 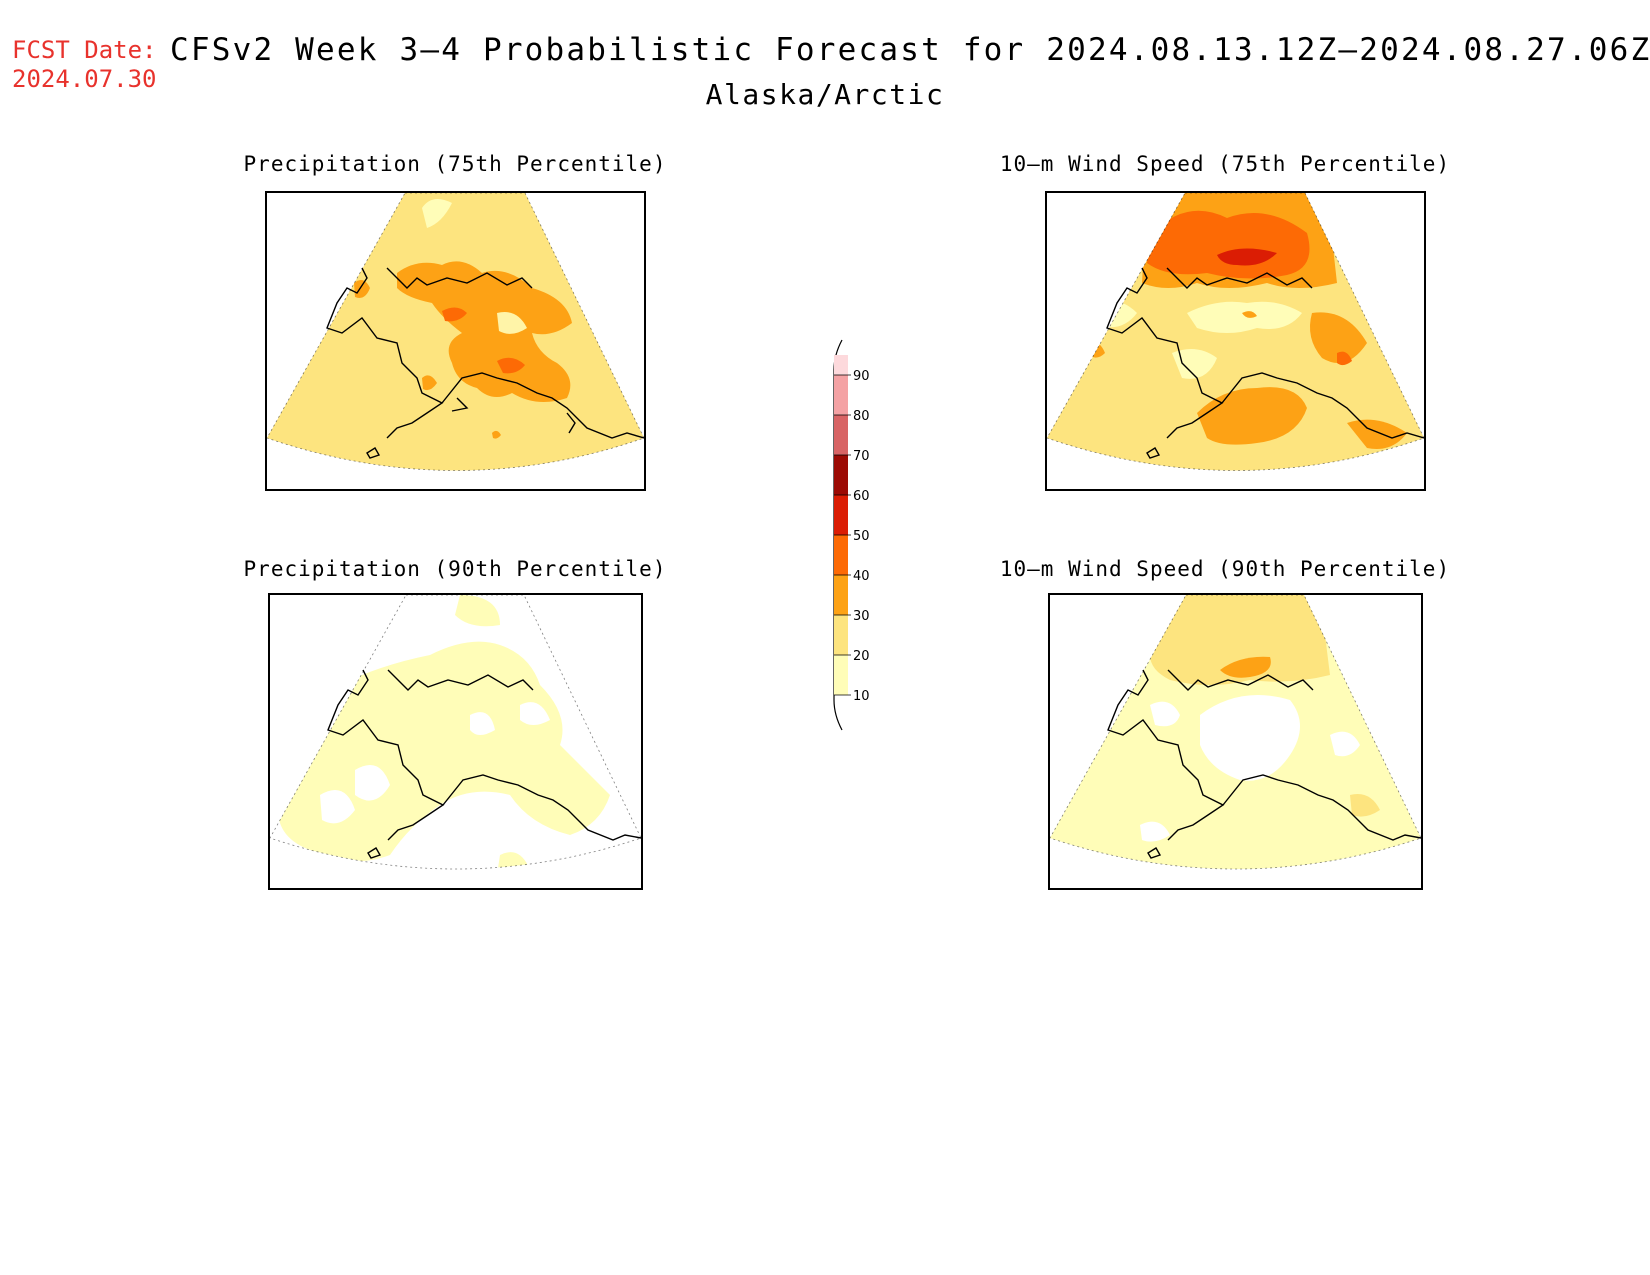 What do you see at coordinates (861, 656) in the screenshot?
I see `legend-label-20: 20` at bounding box center [861, 656].